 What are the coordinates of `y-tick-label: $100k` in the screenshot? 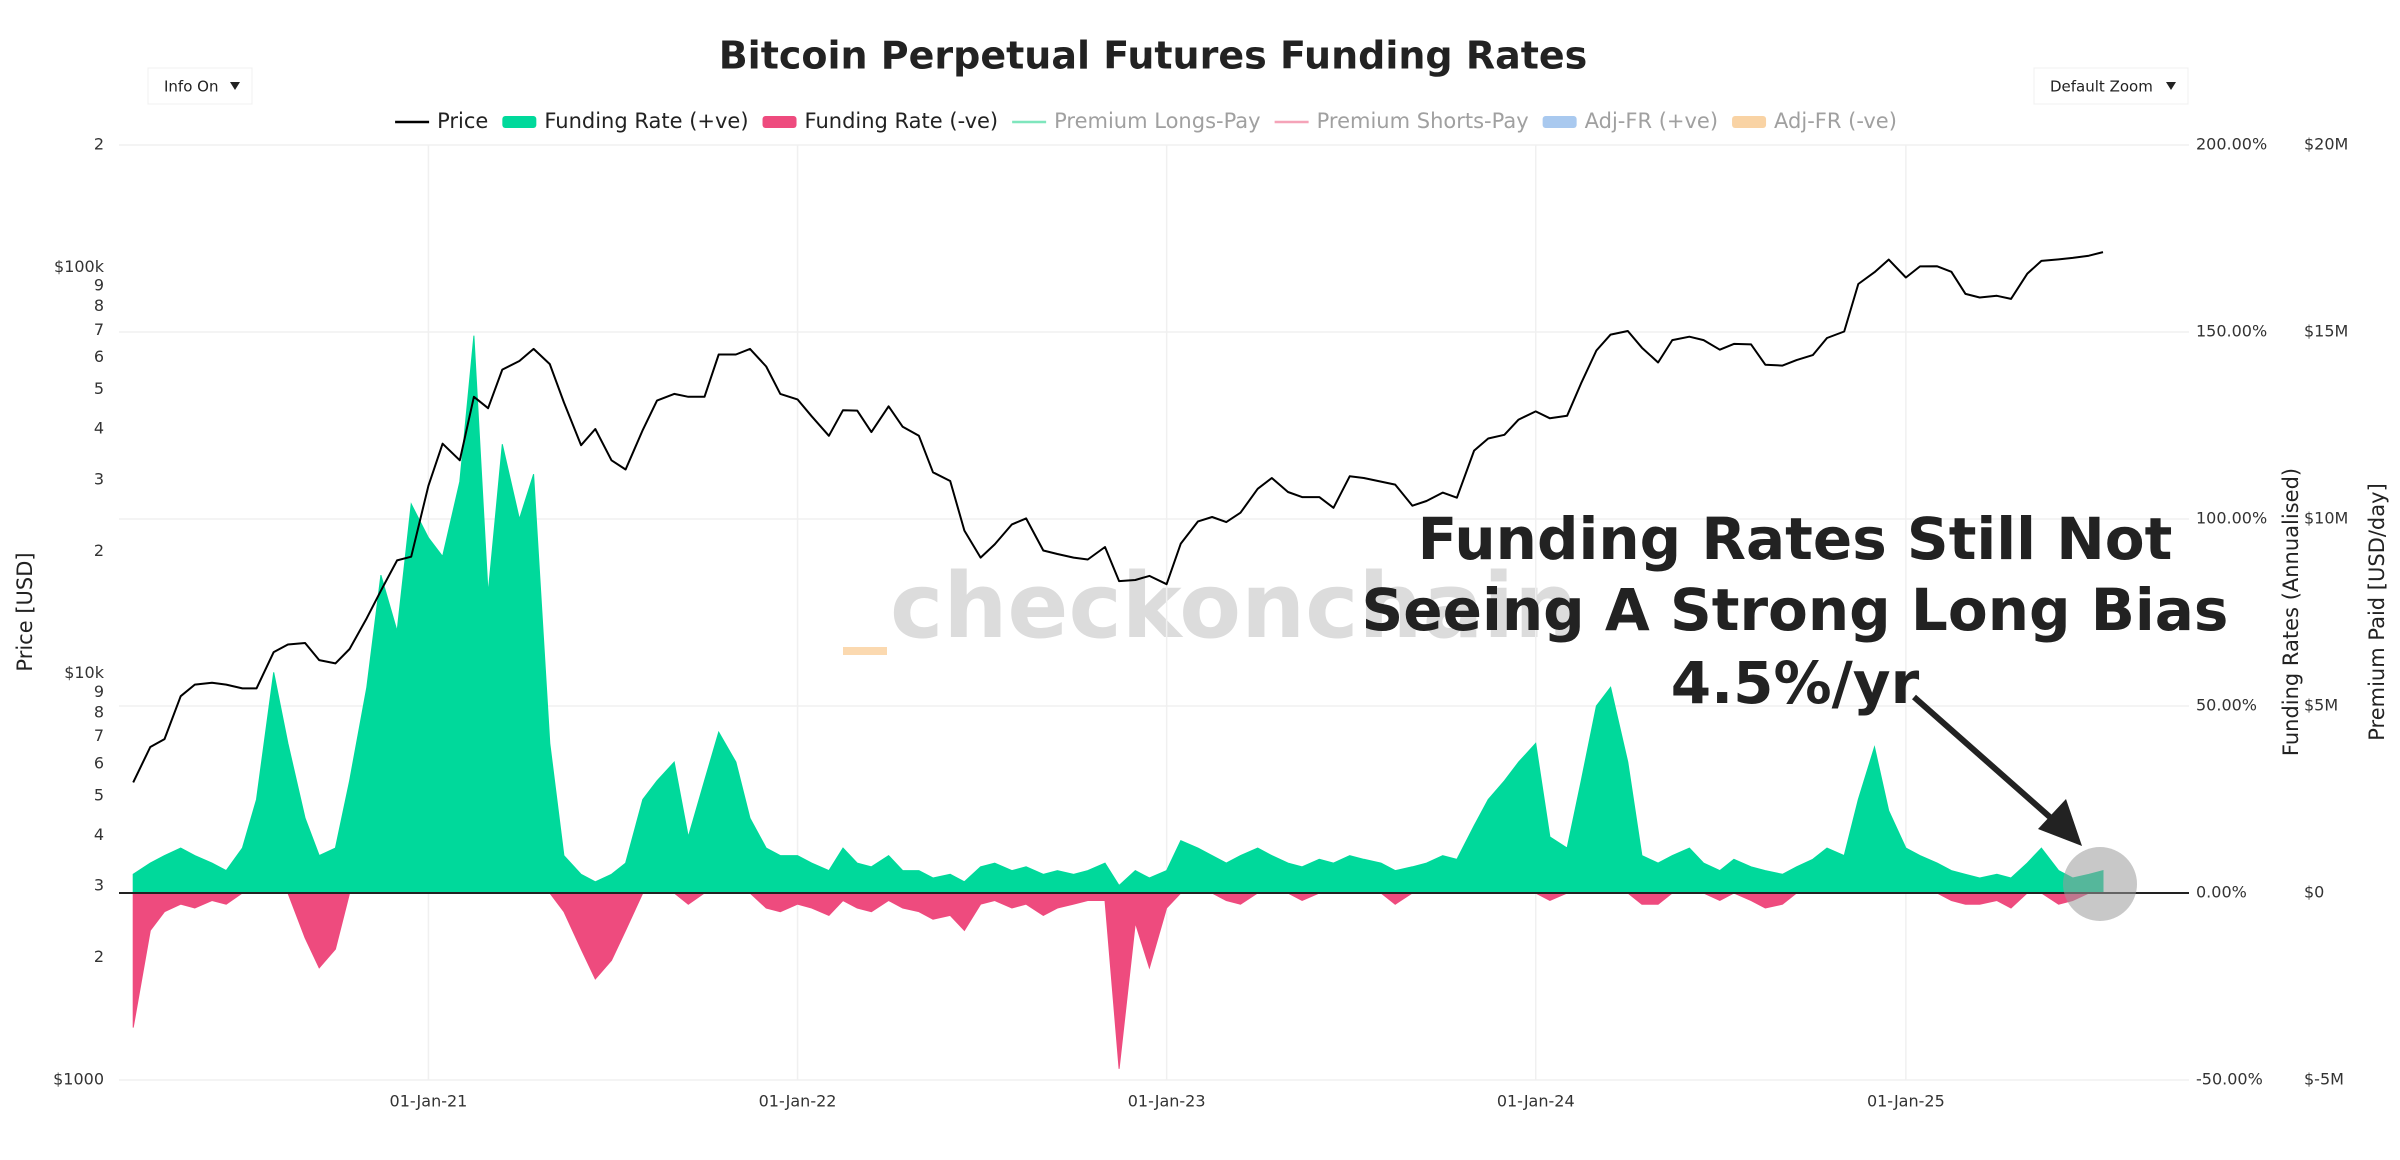 It's located at (79, 266).